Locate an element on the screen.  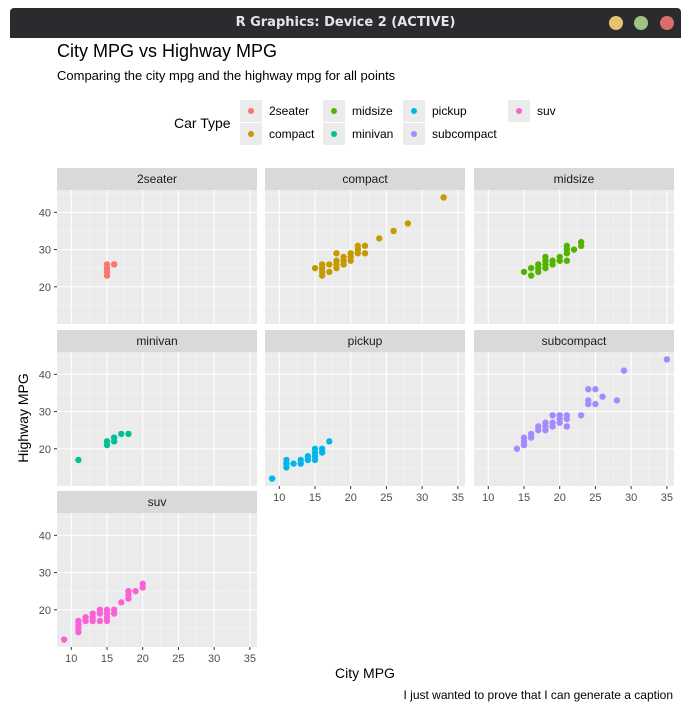
facet-strip-label: 2seater is located at coordinates (157, 179).